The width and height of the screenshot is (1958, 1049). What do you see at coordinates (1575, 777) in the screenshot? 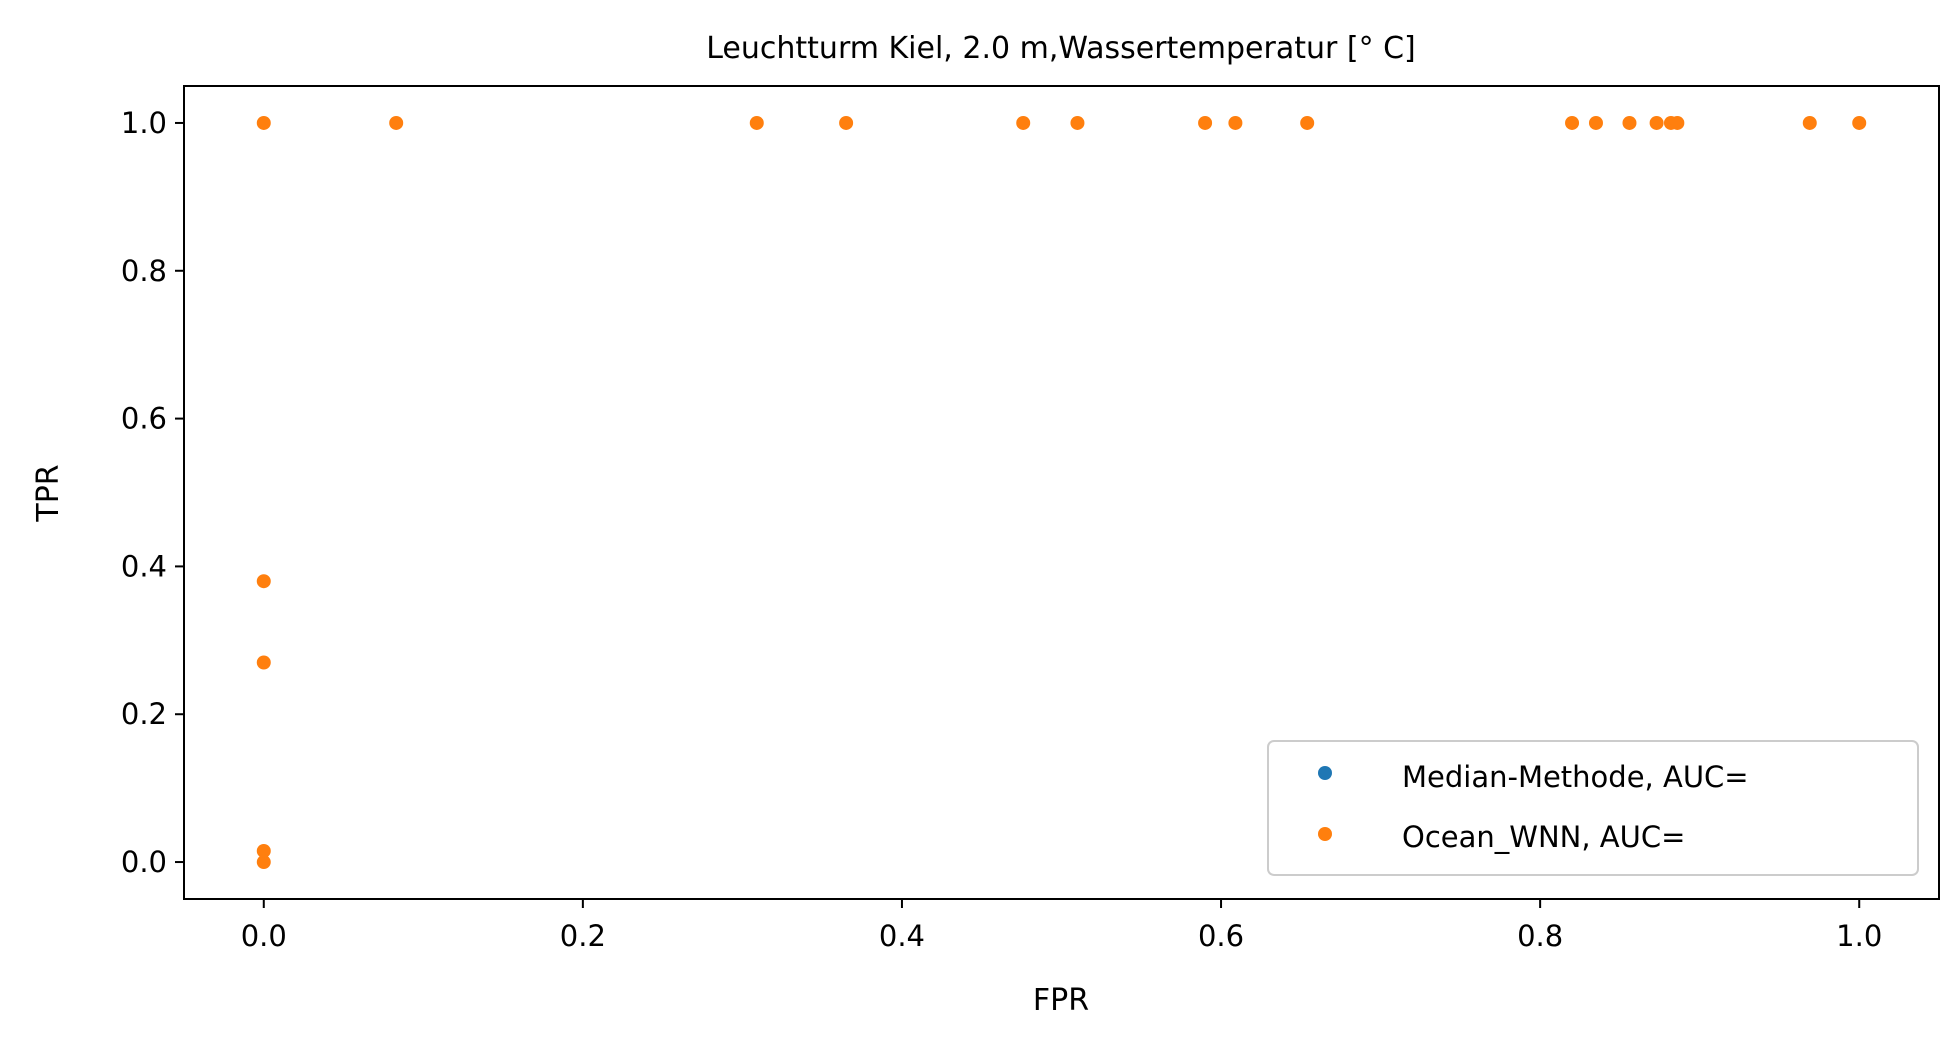
I see `legend-label-median-methode: Median-Methode, AUC=` at bounding box center [1575, 777].